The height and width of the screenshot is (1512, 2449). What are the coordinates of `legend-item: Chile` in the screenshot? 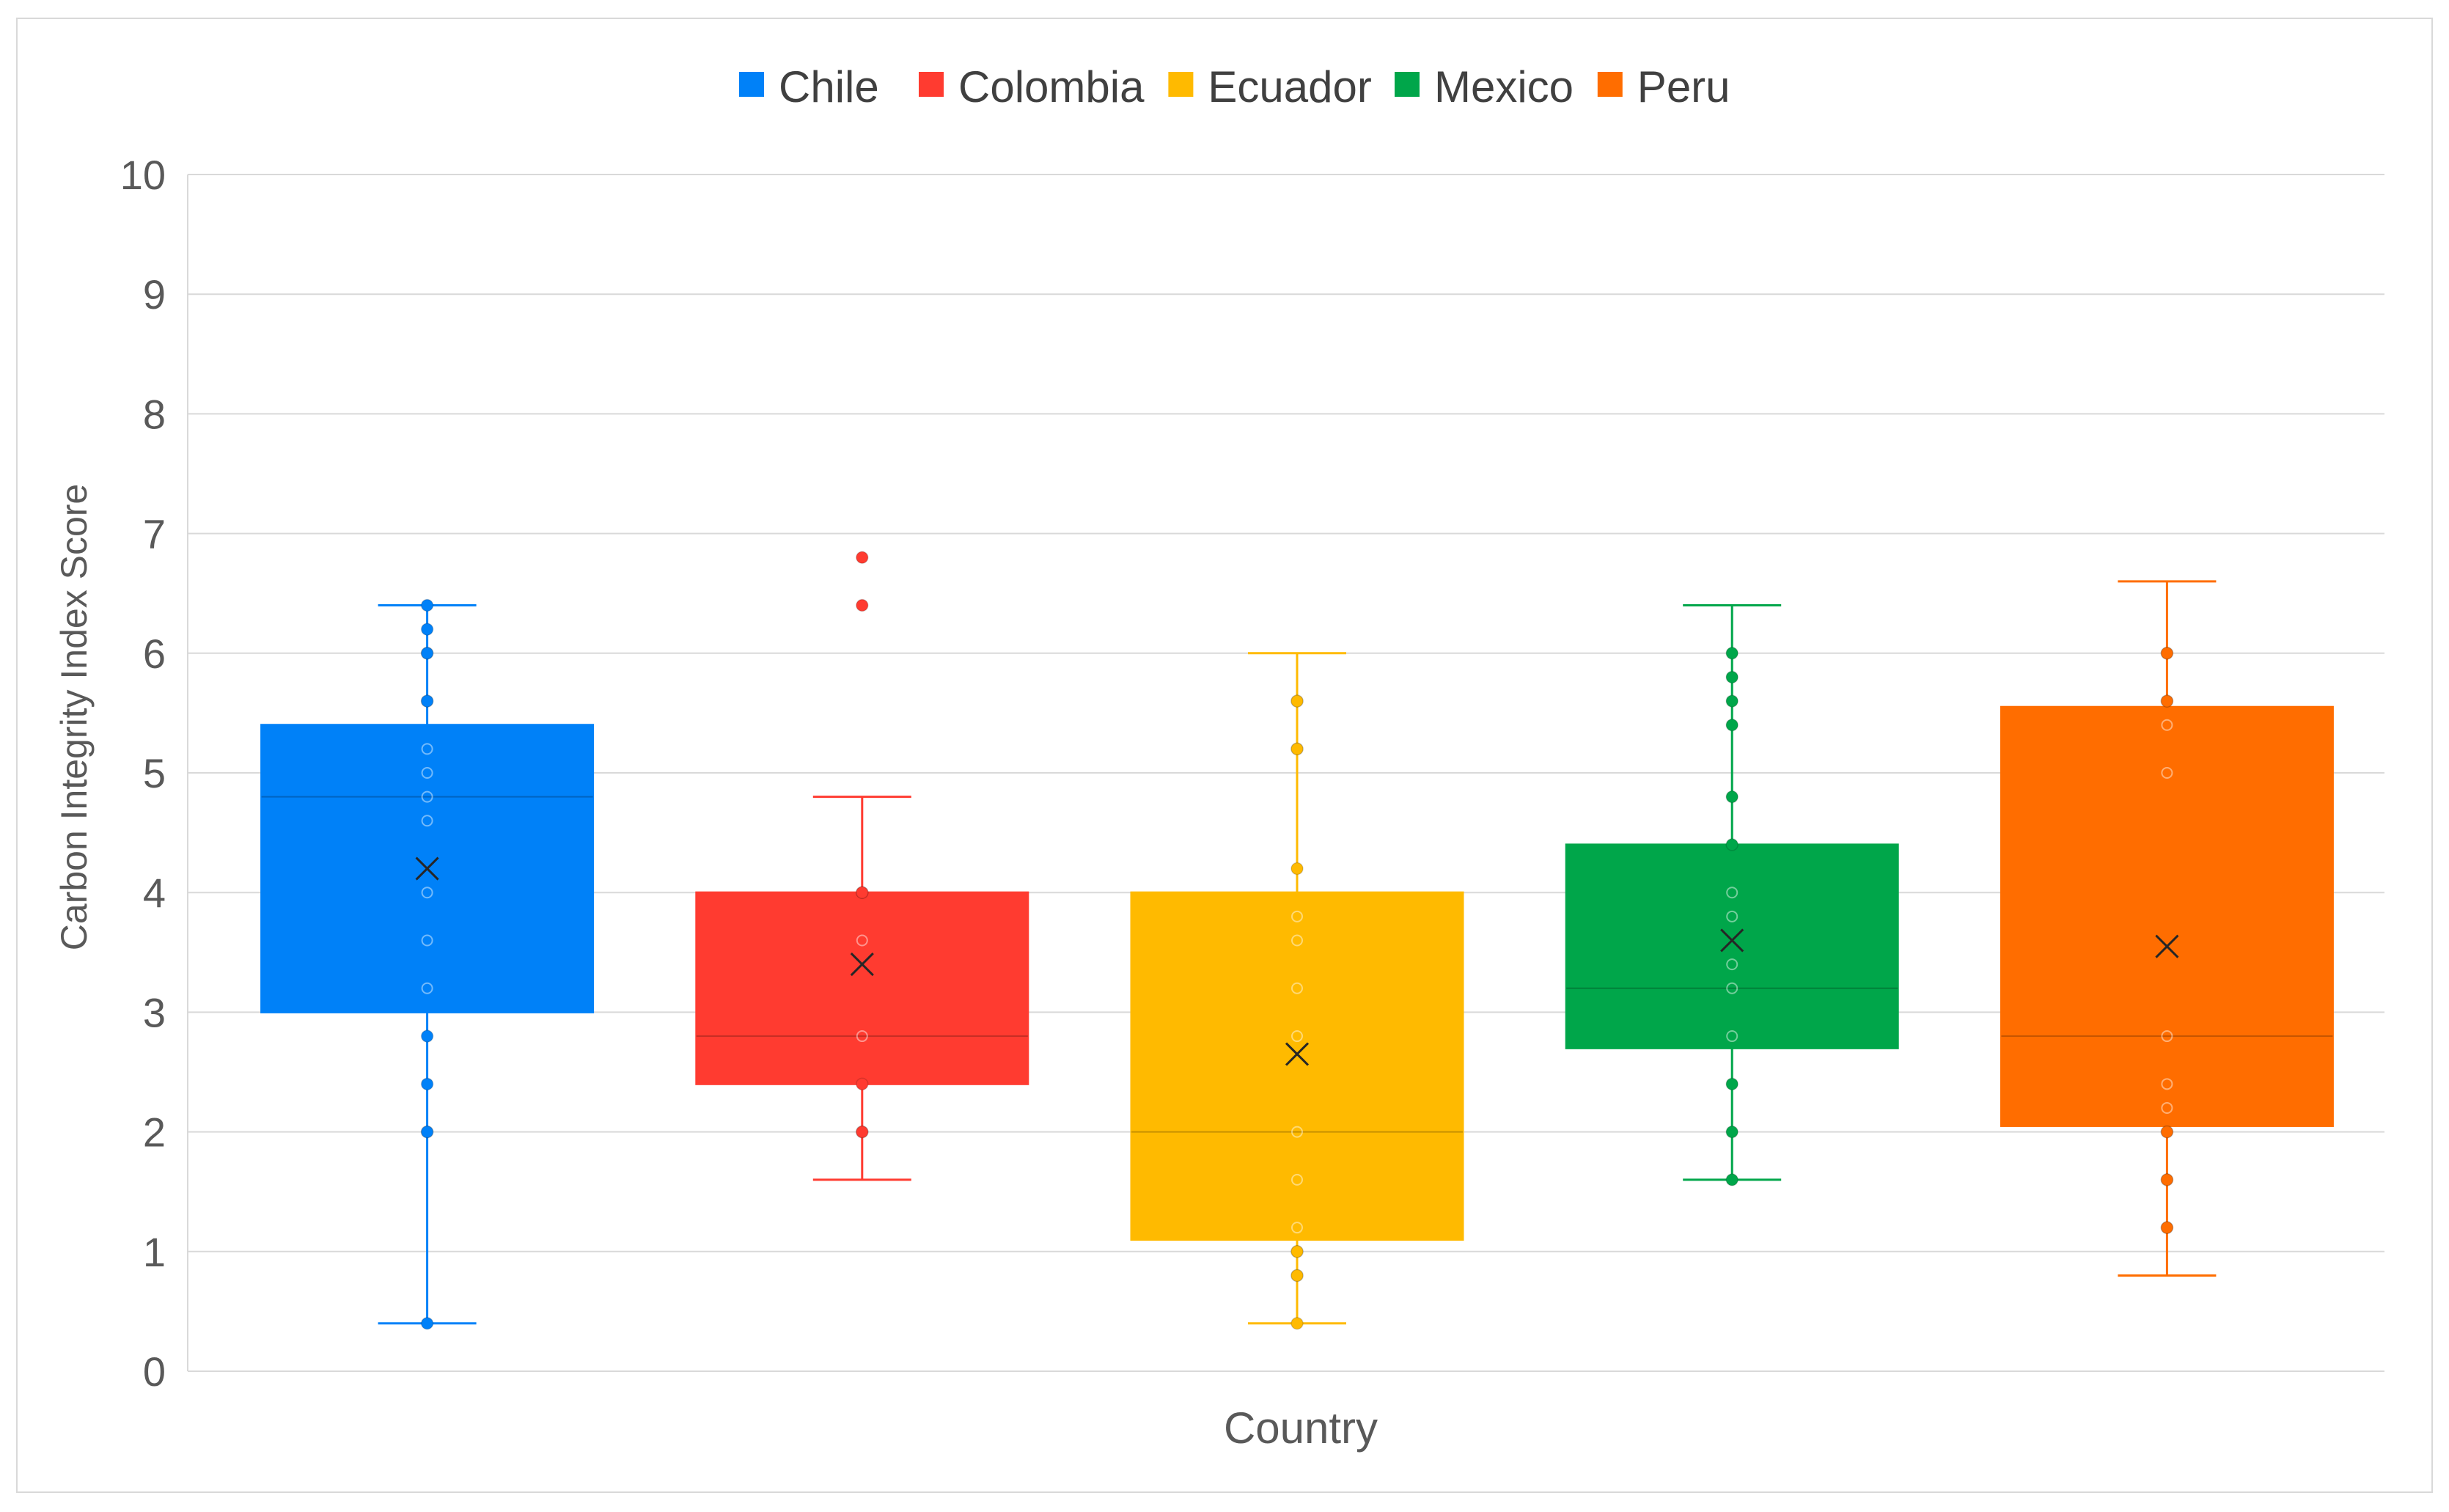 It's located at (809, 86).